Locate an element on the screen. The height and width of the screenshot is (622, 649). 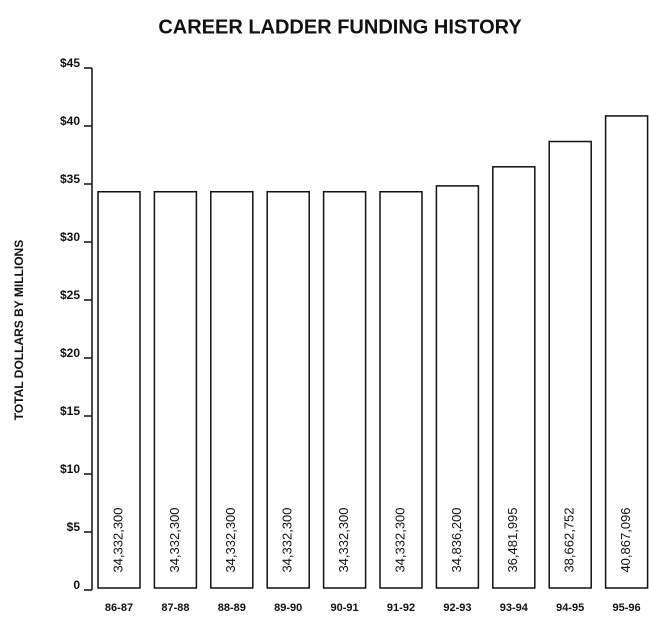
x-tick-label: 88-89 is located at coordinates (232, 608).